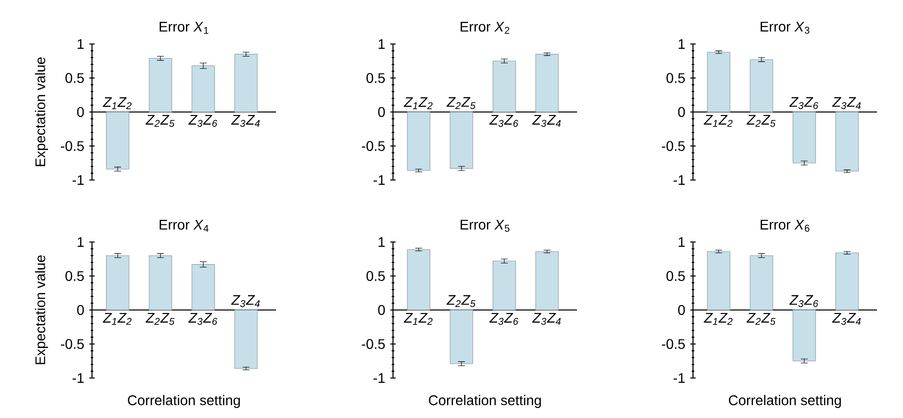 The width and height of the screenshot is (903, 418). I want to click on chart-title: Error X$_{3}$, so click(785, 28).